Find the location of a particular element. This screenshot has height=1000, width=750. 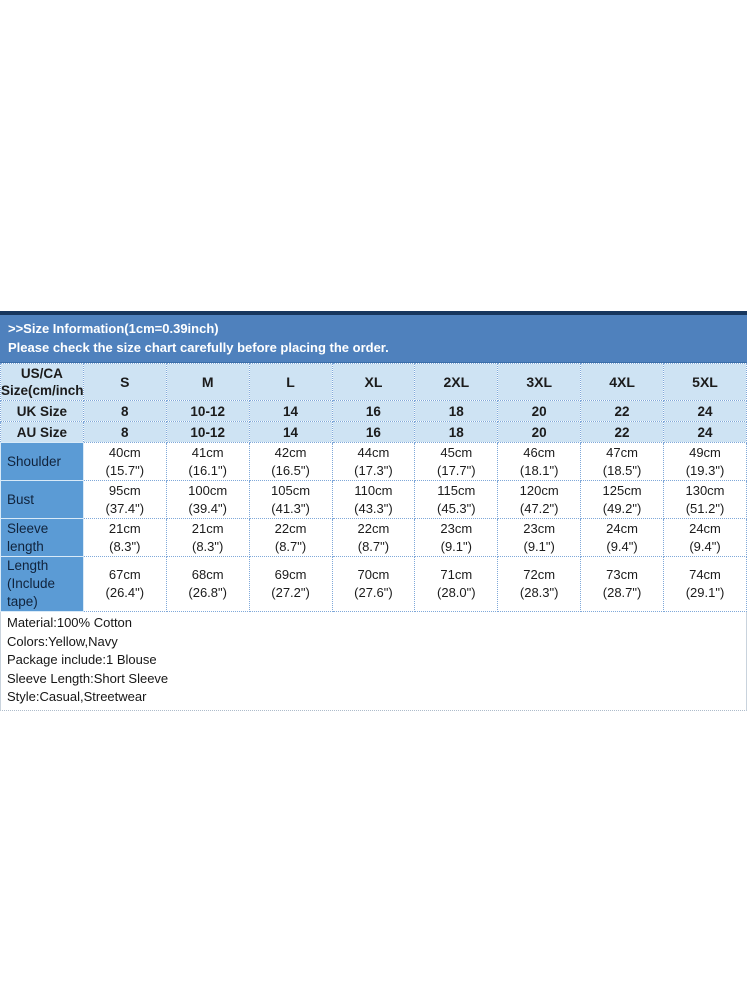

size-row: AU Size 8 10-12 14 16 18 20 22 24 is located at coordinates (373, 432).